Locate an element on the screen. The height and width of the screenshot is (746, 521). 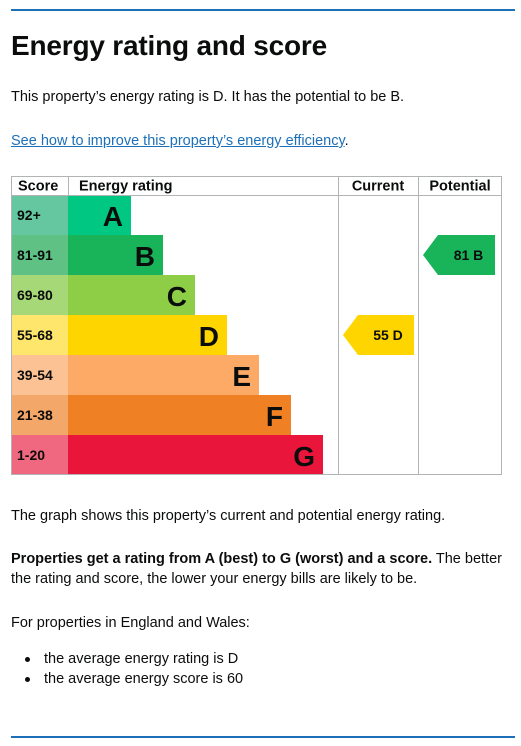
header-potential: Potential is located at coordinates (459, 187).